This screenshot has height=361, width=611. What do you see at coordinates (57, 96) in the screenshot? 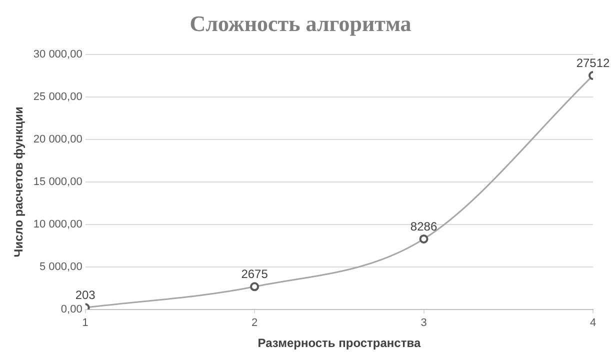
I see `y-tick-label: 25 000,00` at bounding box center [57, 96].